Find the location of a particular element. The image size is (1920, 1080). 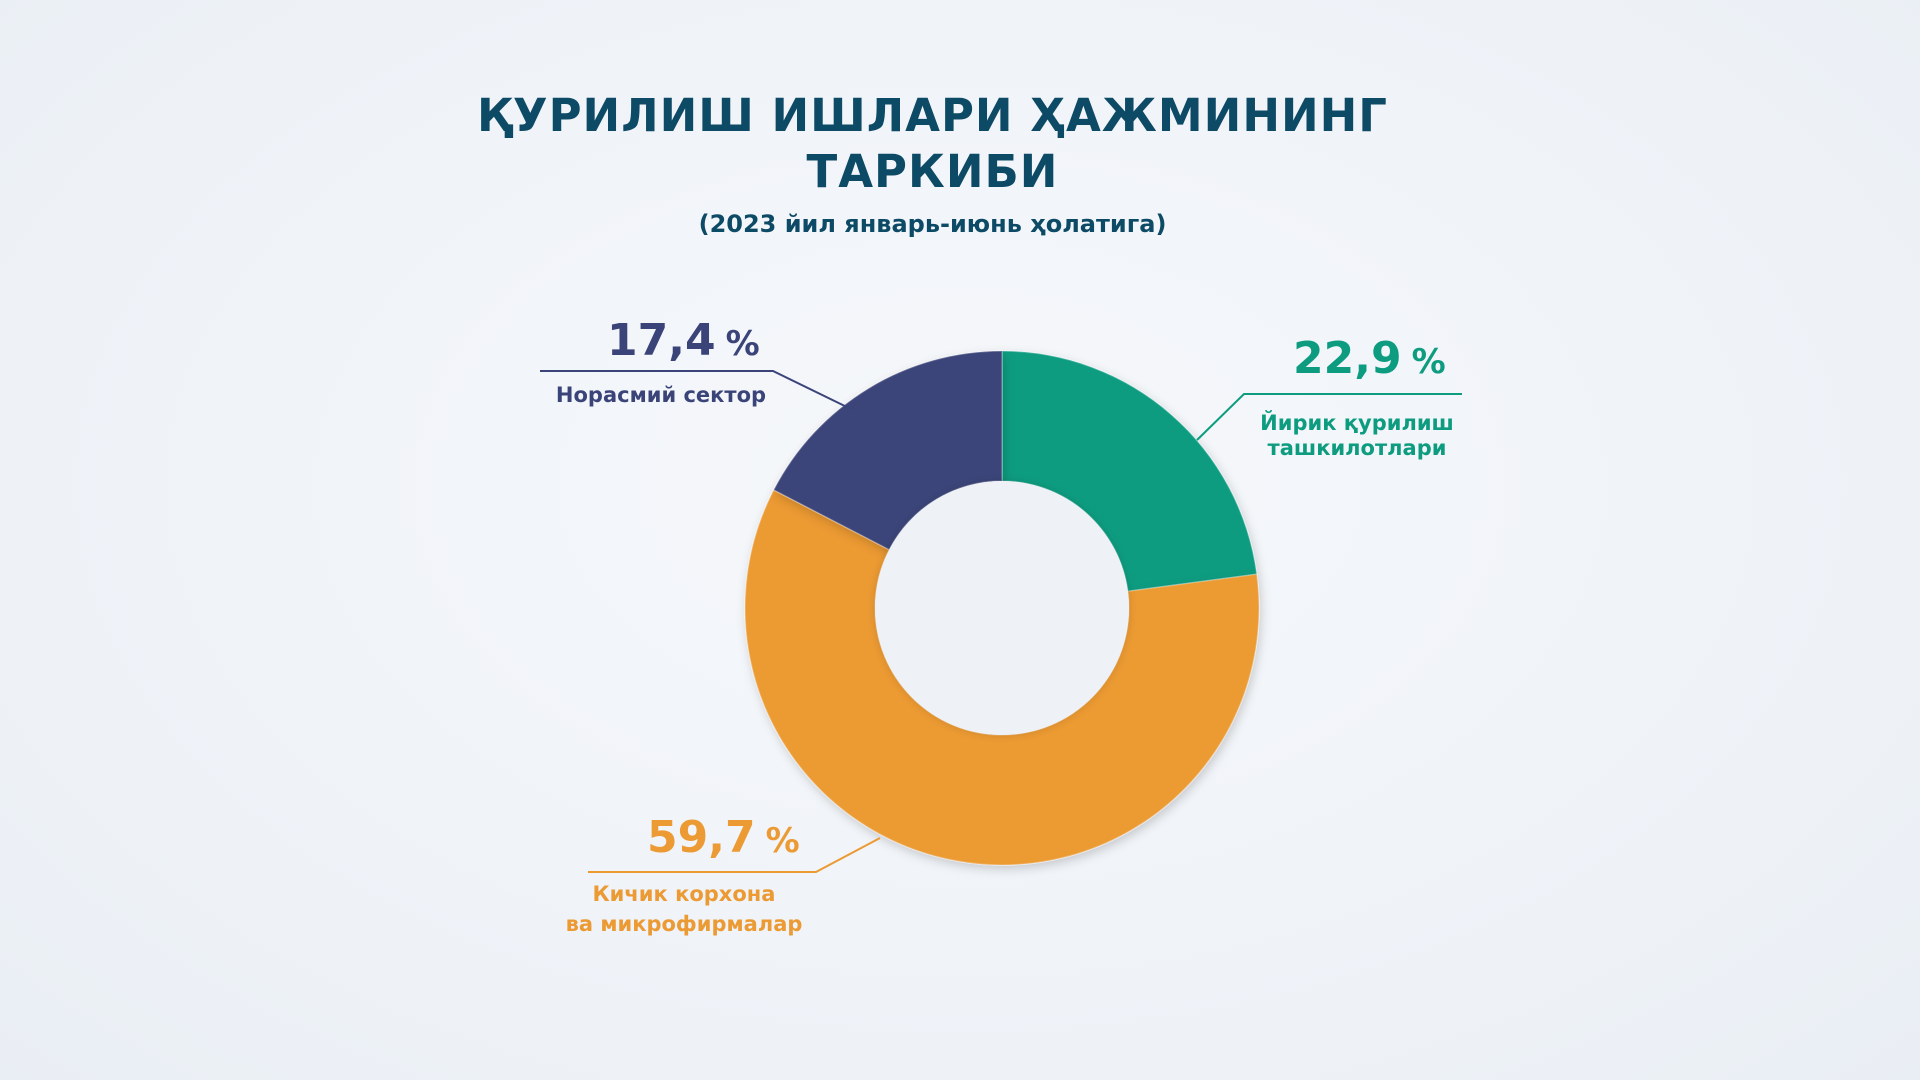

category-label-small-businesses: Кичик корхона is located at coordinates (684, 894).